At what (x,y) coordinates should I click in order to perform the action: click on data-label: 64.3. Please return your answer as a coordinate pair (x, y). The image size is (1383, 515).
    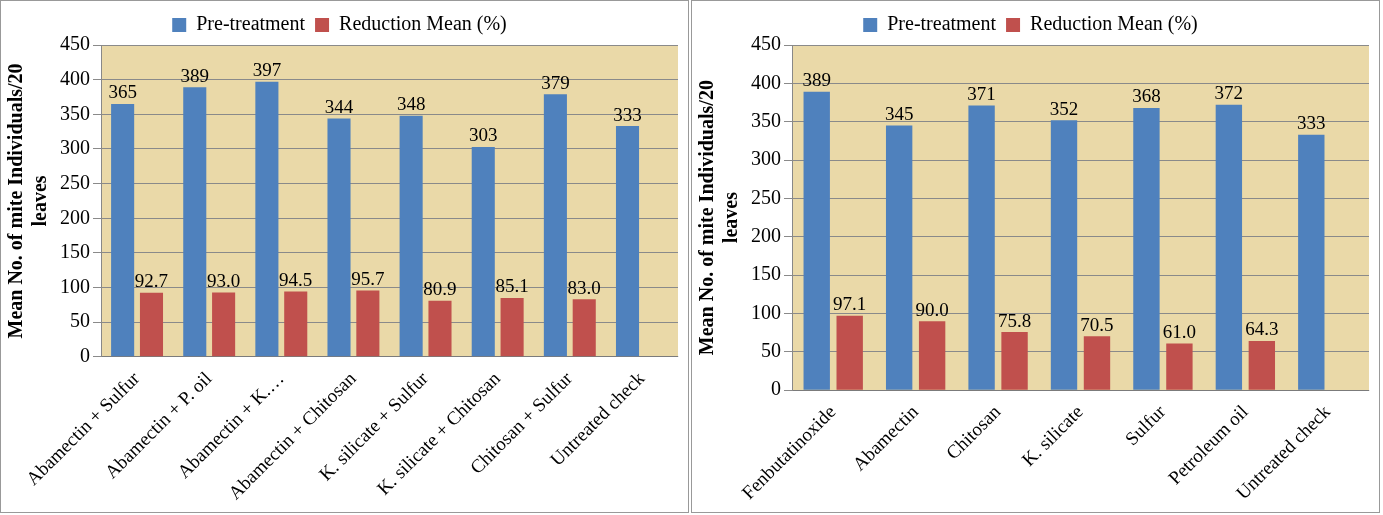
    Looking at the image, I should click on (1262, 329).